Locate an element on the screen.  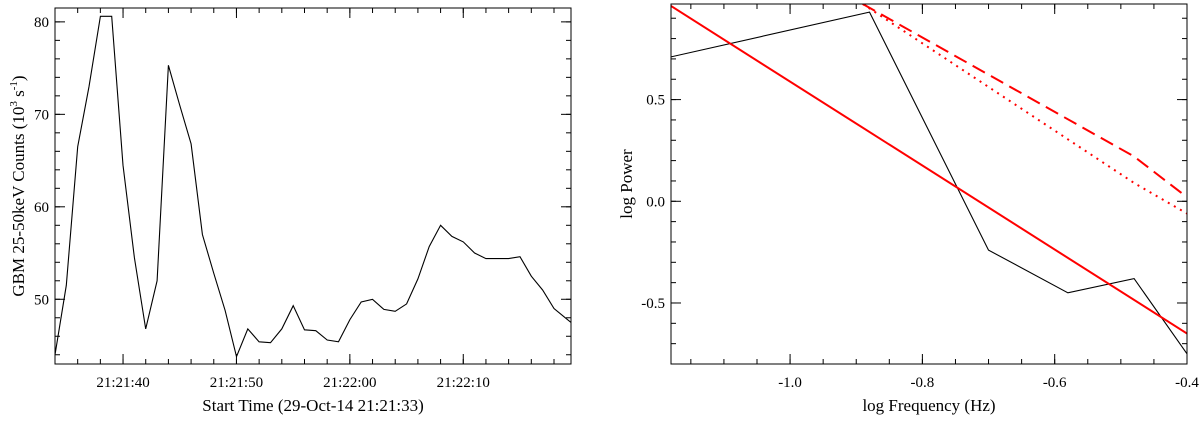
x-axis-title: log Frequency (Hz) is located at coordinates (928, 405).